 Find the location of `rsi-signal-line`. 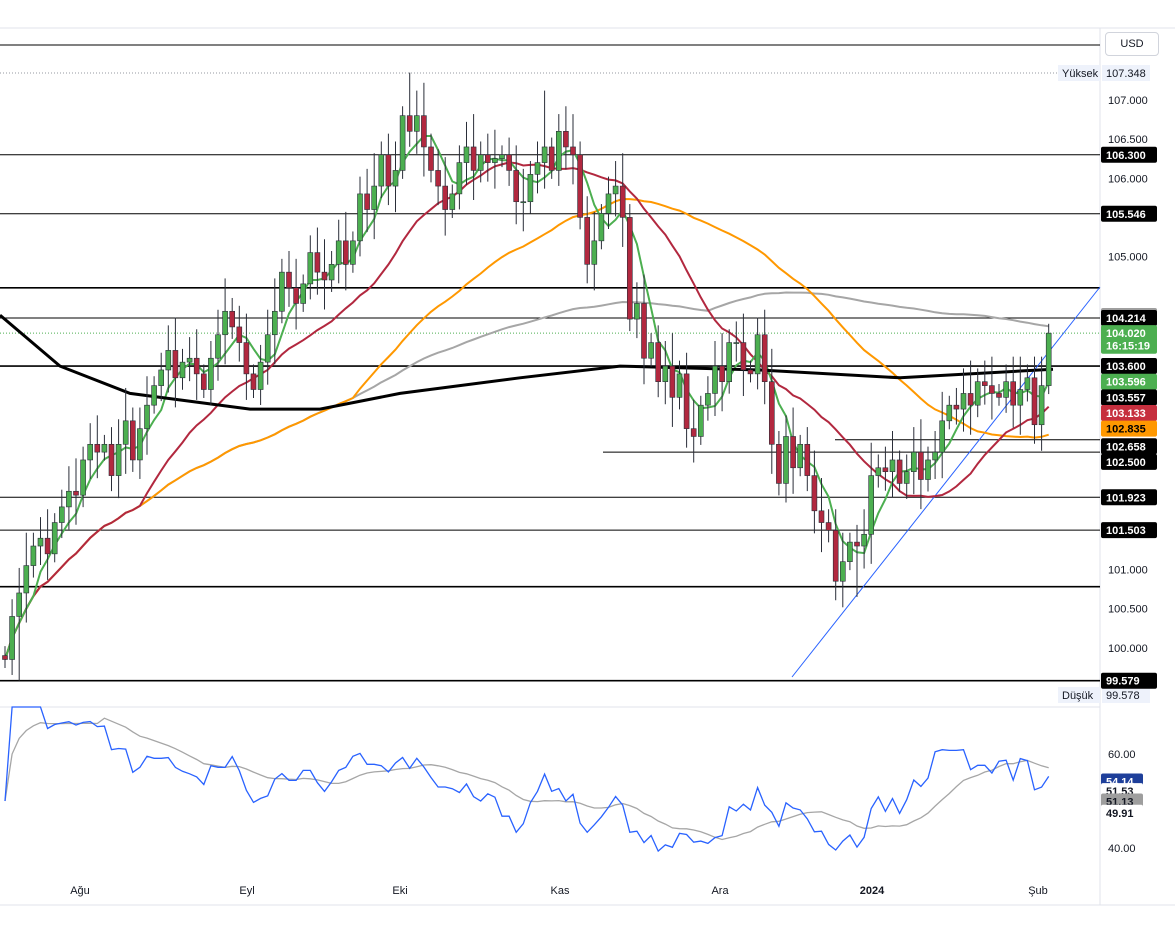

rsi-signal-line is located at coordinates (526, 779).